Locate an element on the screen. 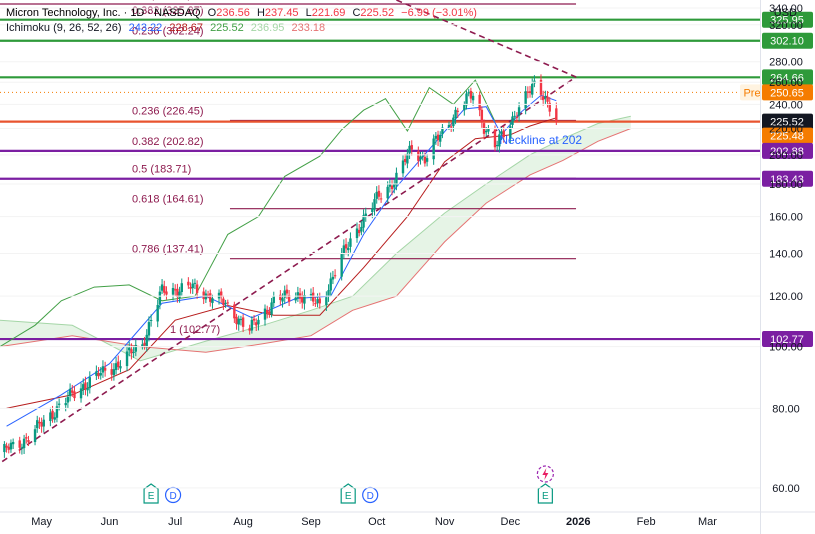 This screenshot has height=534, width=815. currency-label: USD is located at coordinates (785, 13).